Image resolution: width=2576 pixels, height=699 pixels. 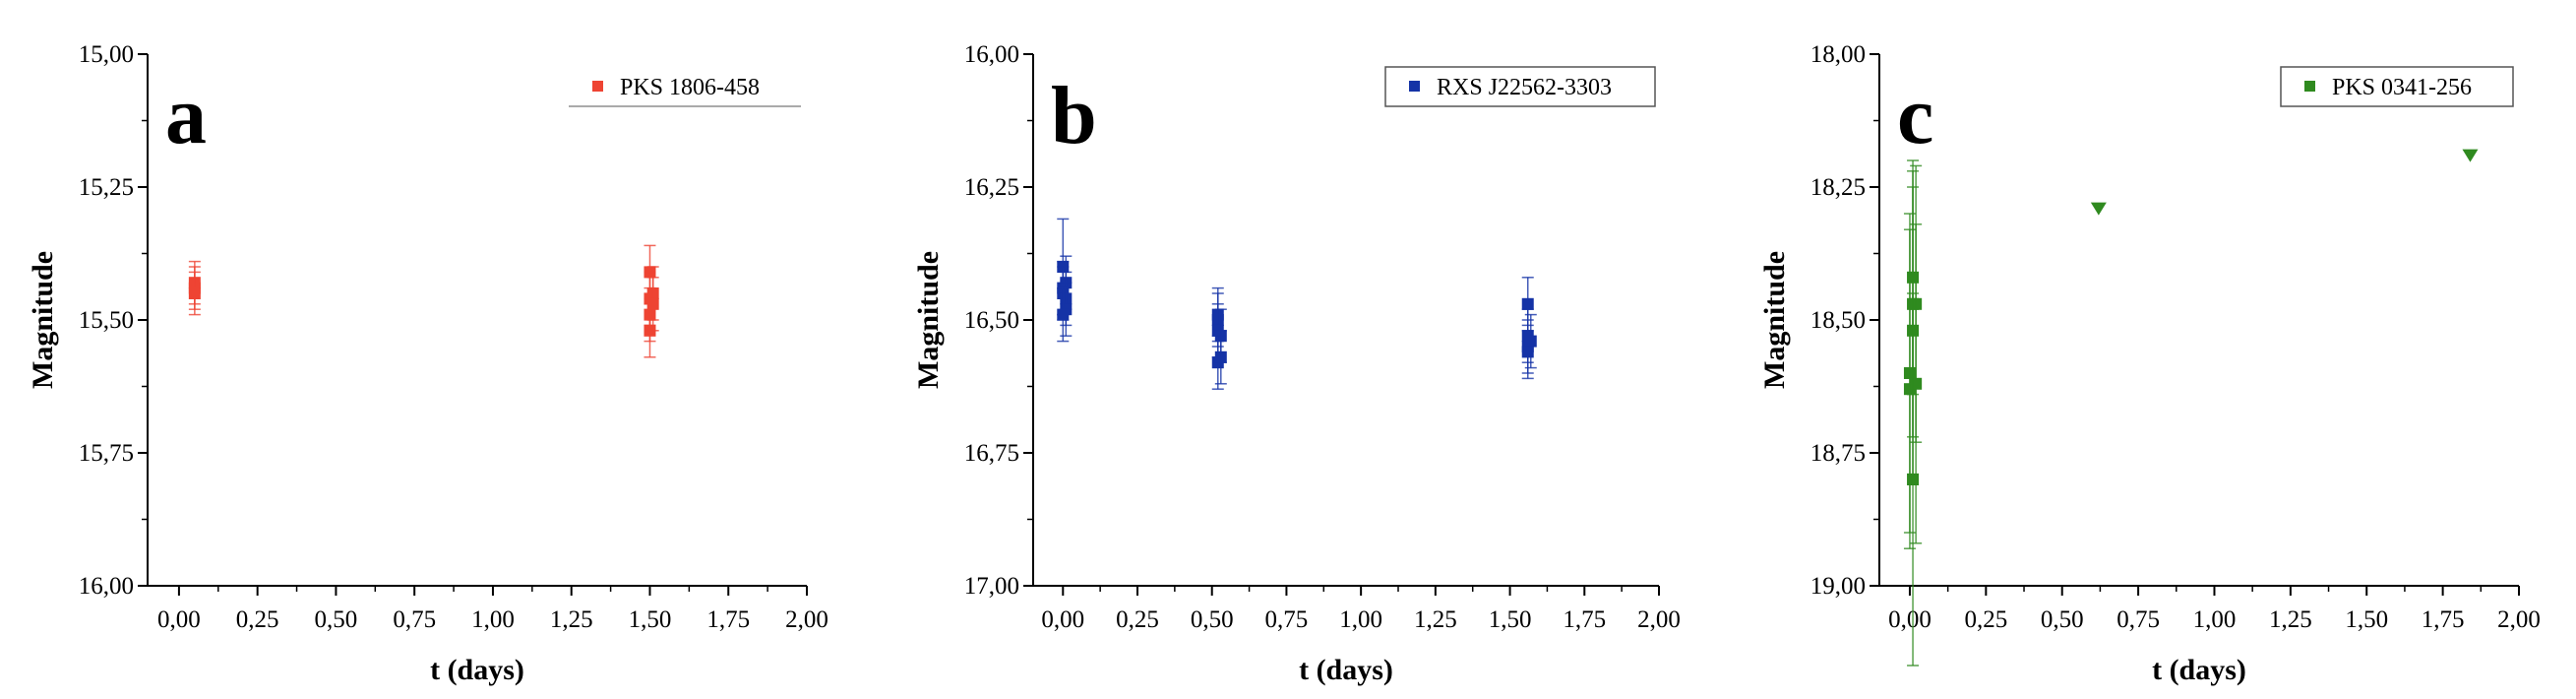 I want to click on y-tick-label: 18,00, so click(x=1838, y=54).